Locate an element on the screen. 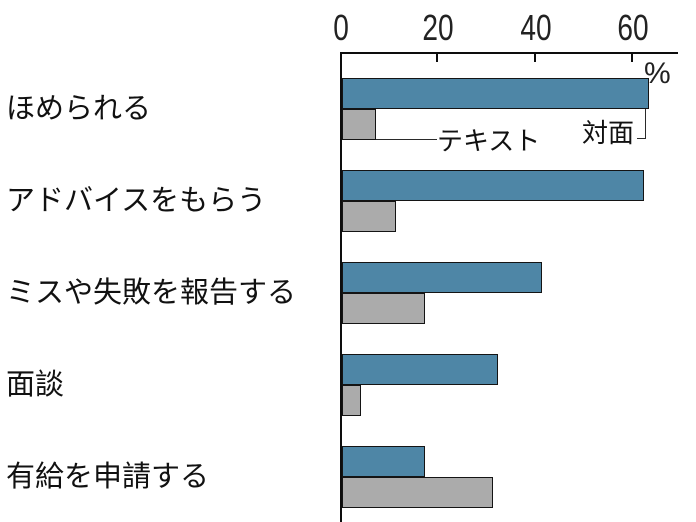 The height and width of the screenshot is (522, 696). axis-tick-label: 20 is located at coordinates (438, 27).